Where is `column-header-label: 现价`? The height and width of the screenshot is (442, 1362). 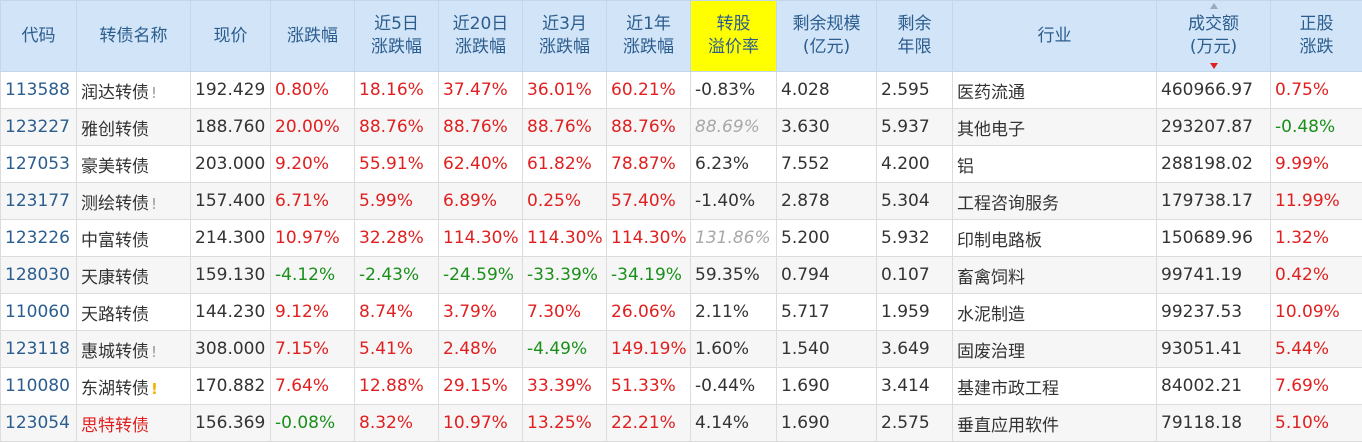 column-header-label: 现价 is located at coordinates (230, 36).